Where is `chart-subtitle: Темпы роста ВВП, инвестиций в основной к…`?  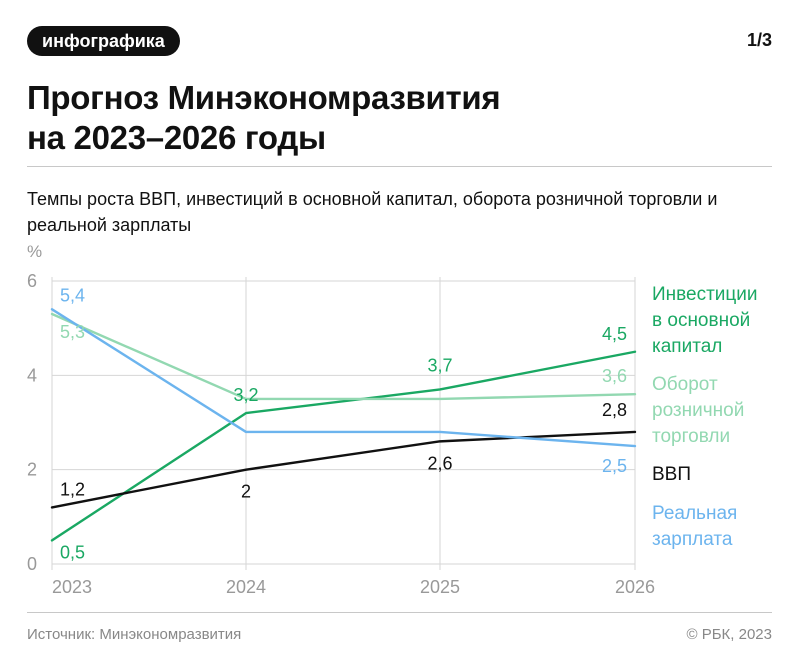
chart-subtitle: Темпы роста ВВП, инвестиций в основной к… is located at coordinates (372, 212).